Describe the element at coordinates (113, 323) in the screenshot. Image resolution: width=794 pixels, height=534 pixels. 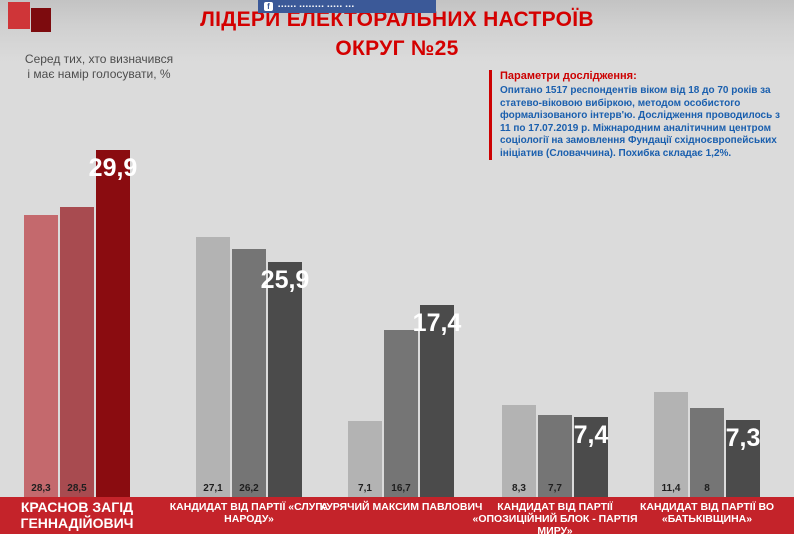
I see `bar-current: 29,9` at that location.